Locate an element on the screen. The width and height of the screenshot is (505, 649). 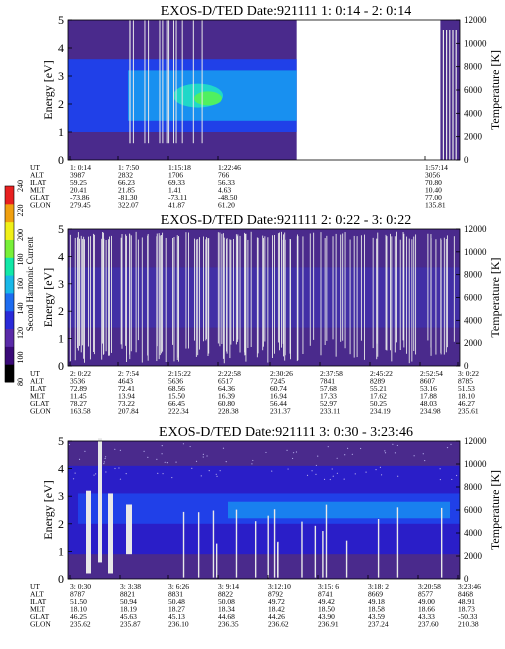
y-axis-label: Energy [eV] is located at coordinates (48, 297).